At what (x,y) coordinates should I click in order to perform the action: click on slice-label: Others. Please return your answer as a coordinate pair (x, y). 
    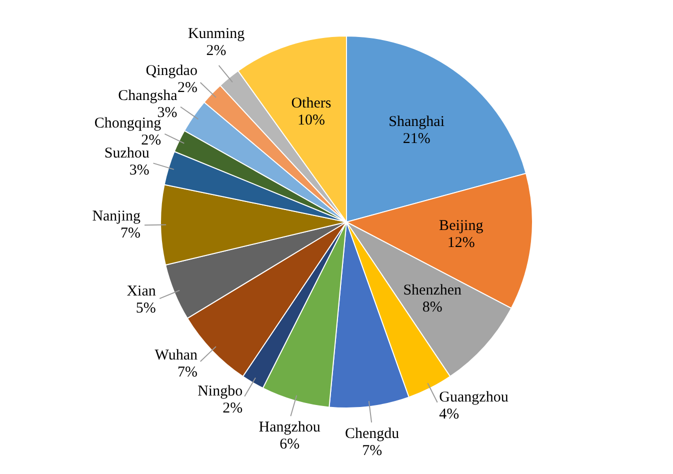
    Looking at the image, I should click on (311, 104).